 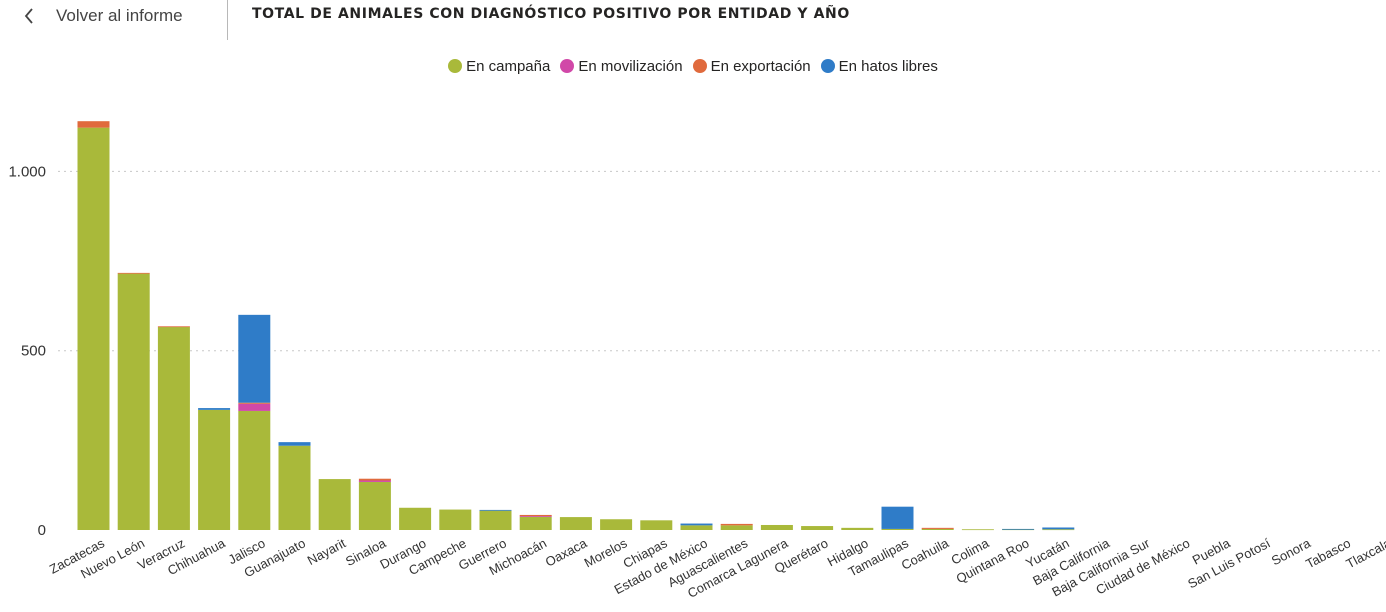 I want to click on legend-item: En hatos libres, so click(x=879, y=66).